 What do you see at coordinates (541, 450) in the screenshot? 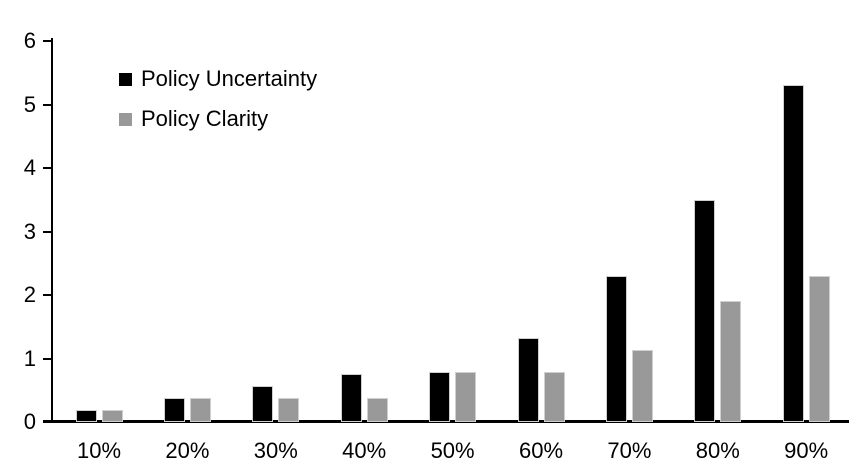
I see `x-axis-tick-label: 60%` at bounding box center [541, 450].